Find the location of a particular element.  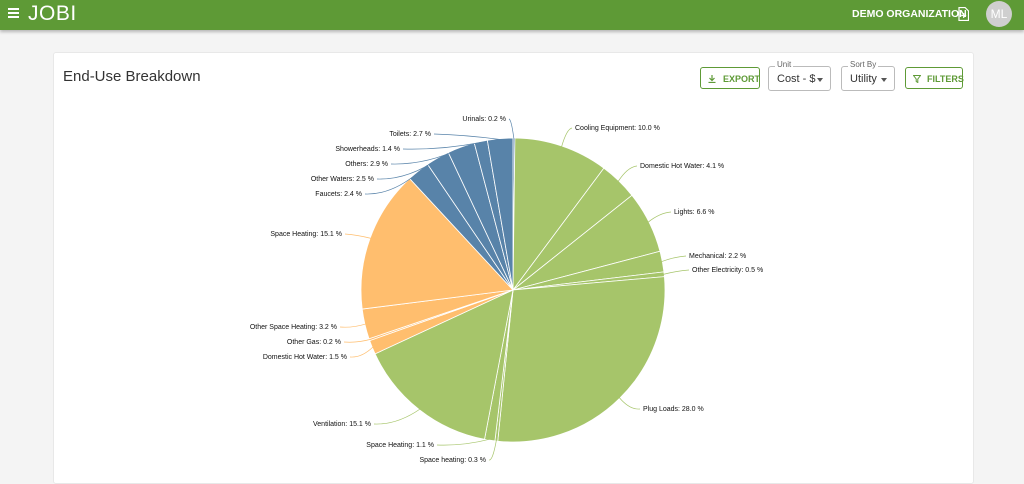

app-bar: JOBI DEMO ORGANIZATION ML is located at coordinates (512, 15).